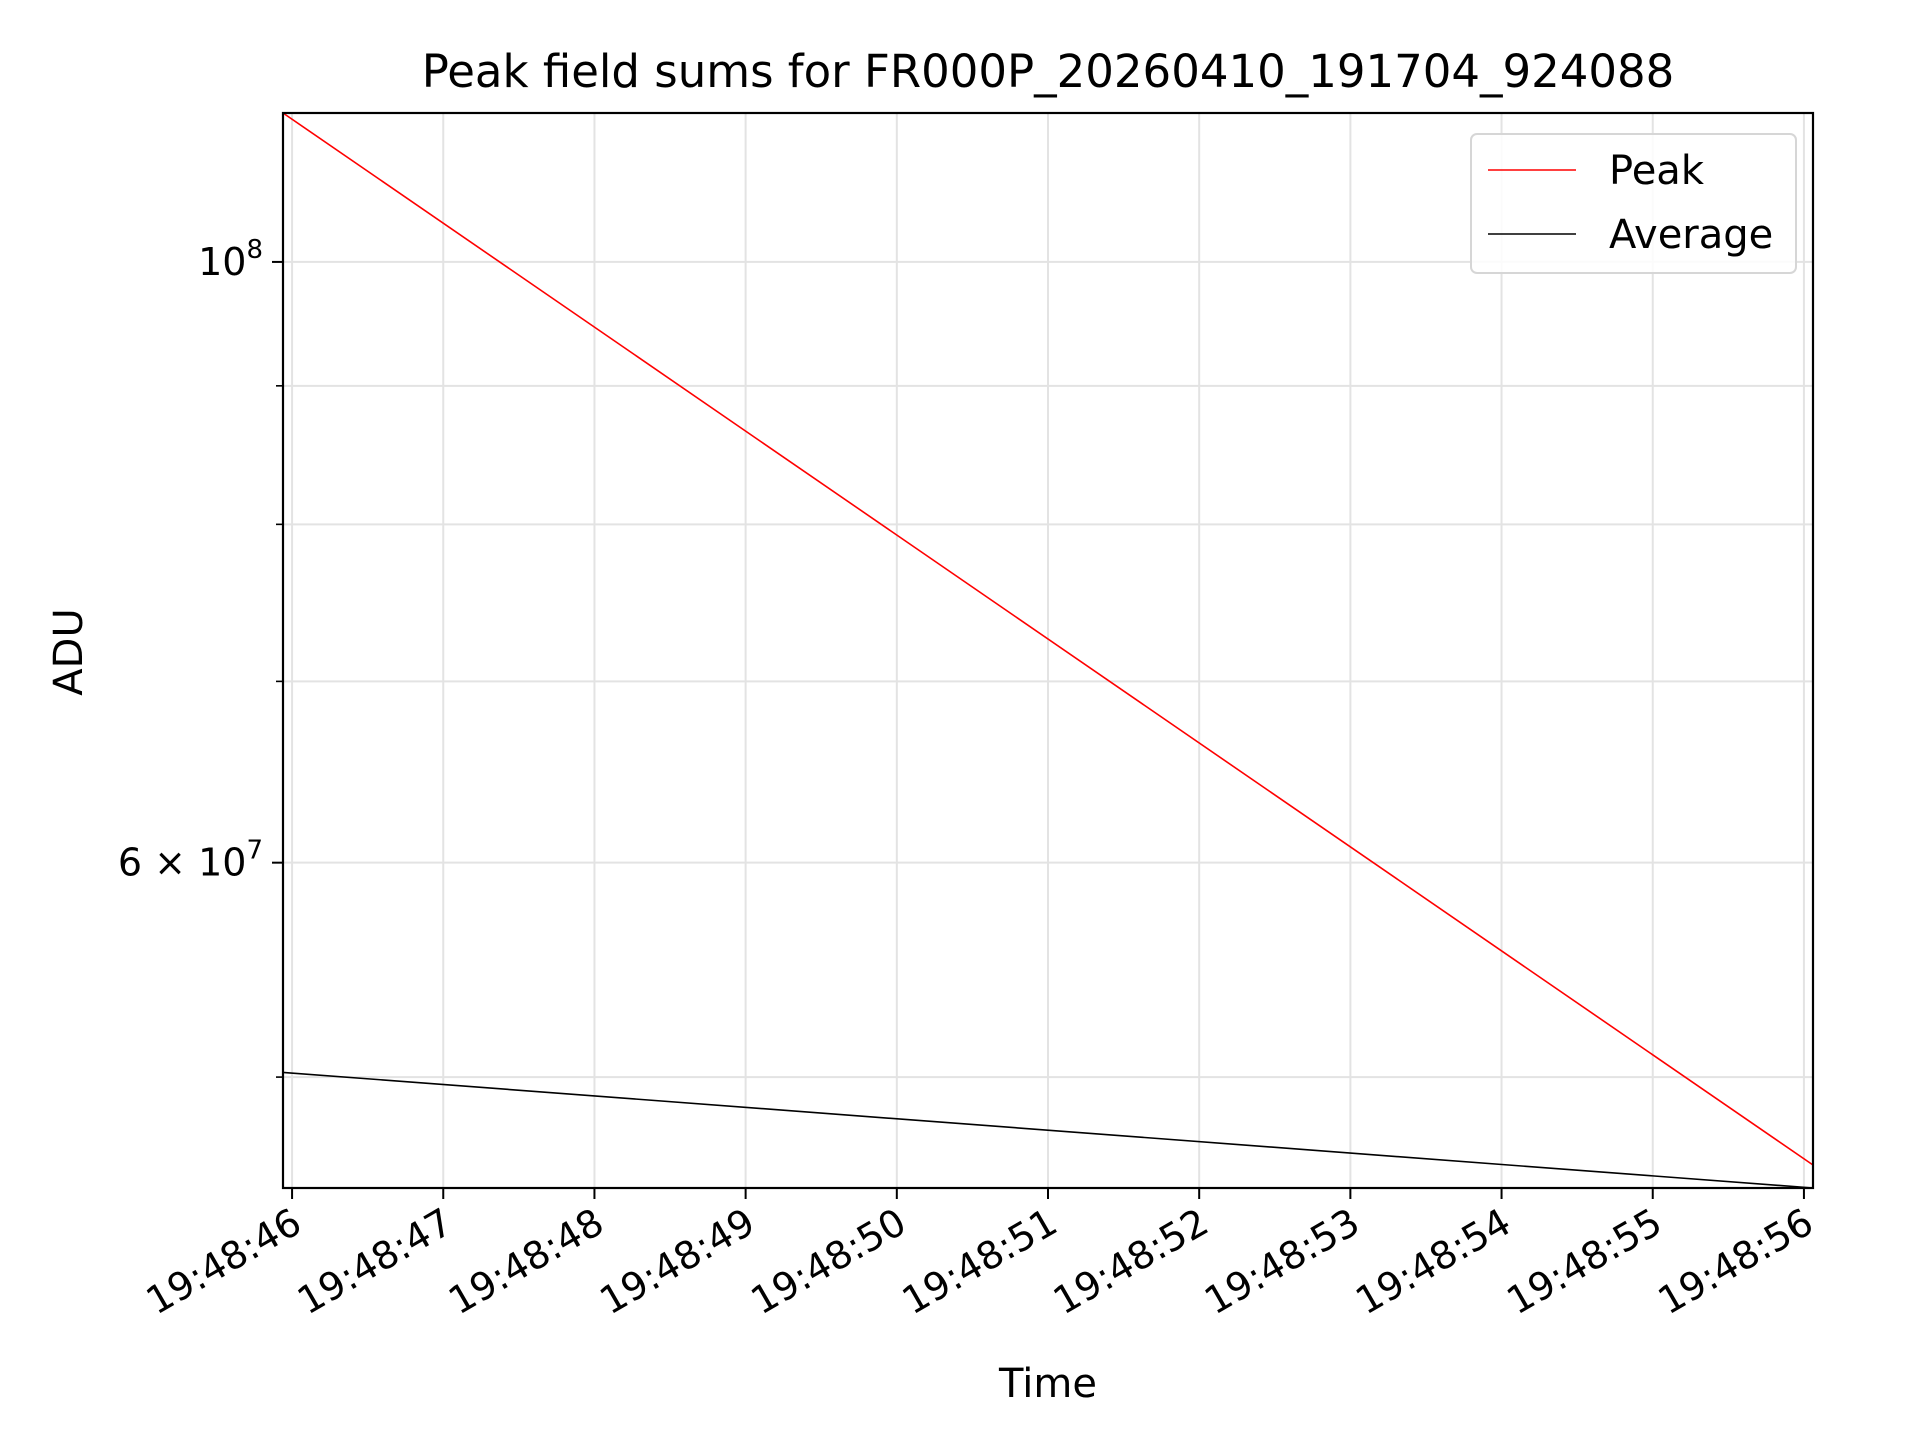  What do you see at coordinates (69, 651) in the screenshot?
I see `y-axis-label: ADU` at bounding box center [69, 651].